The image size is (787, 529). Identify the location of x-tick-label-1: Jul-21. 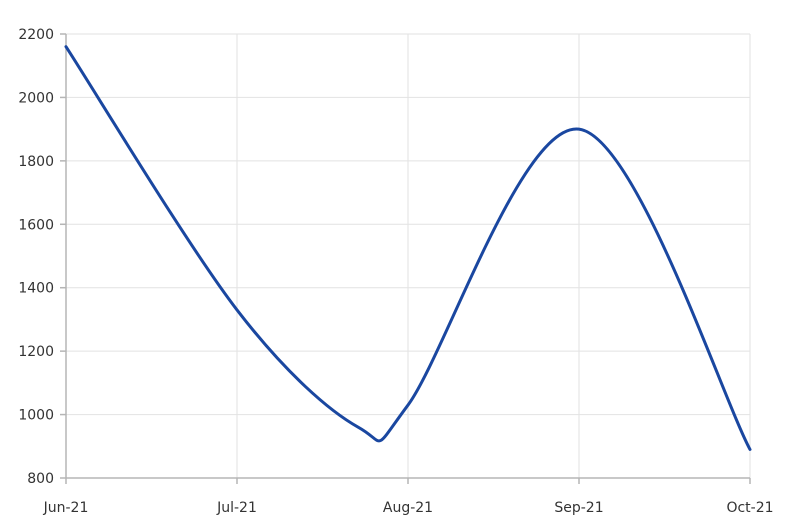
(236, 508).